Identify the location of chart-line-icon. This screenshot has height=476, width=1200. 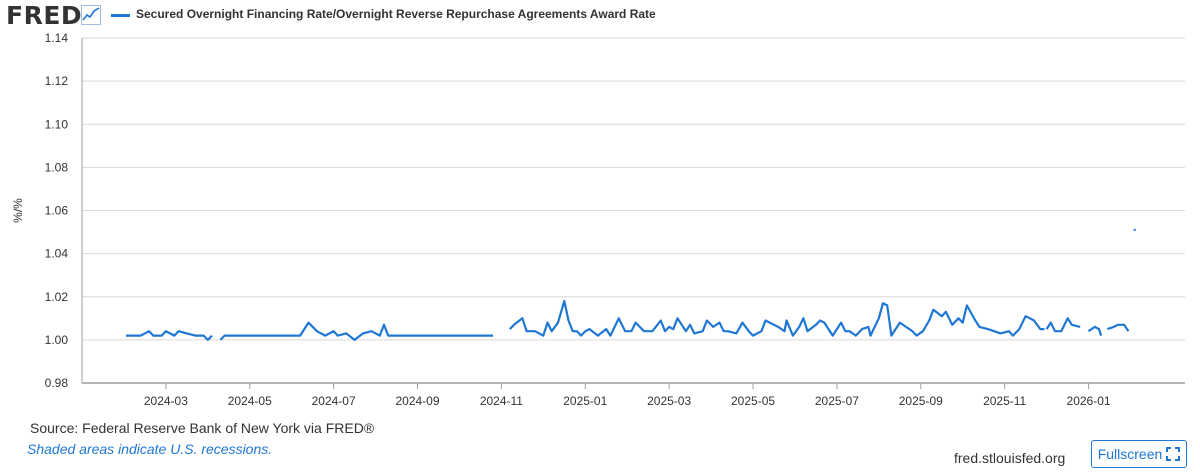
(91, 15).